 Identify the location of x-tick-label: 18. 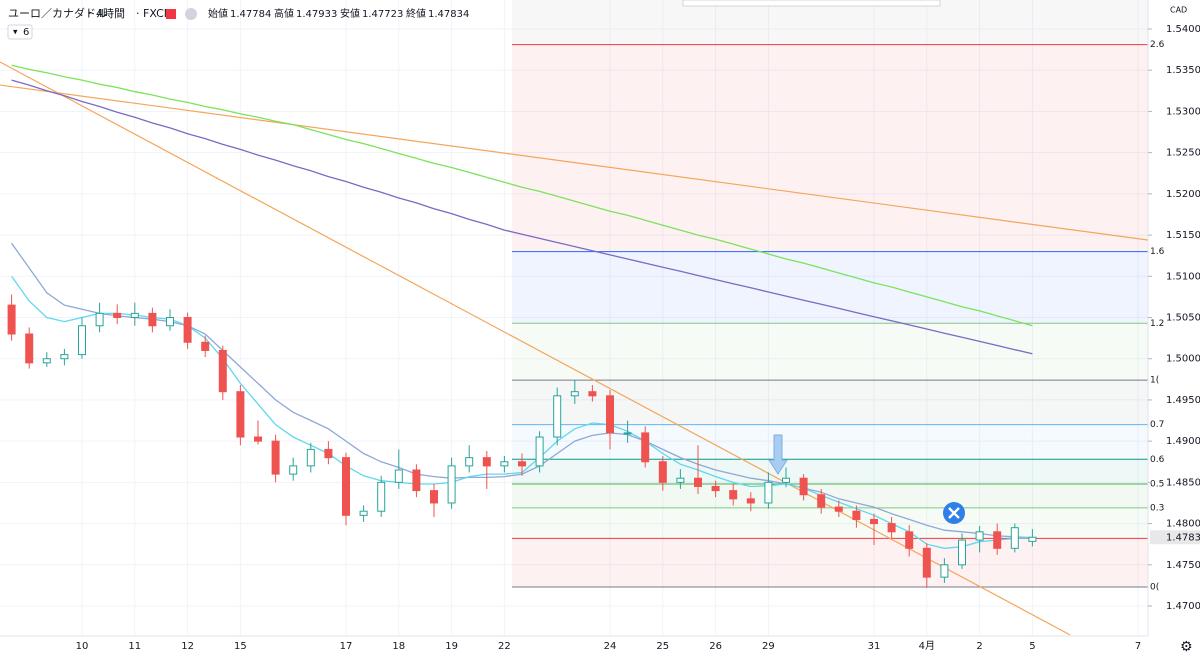
(398, 646).